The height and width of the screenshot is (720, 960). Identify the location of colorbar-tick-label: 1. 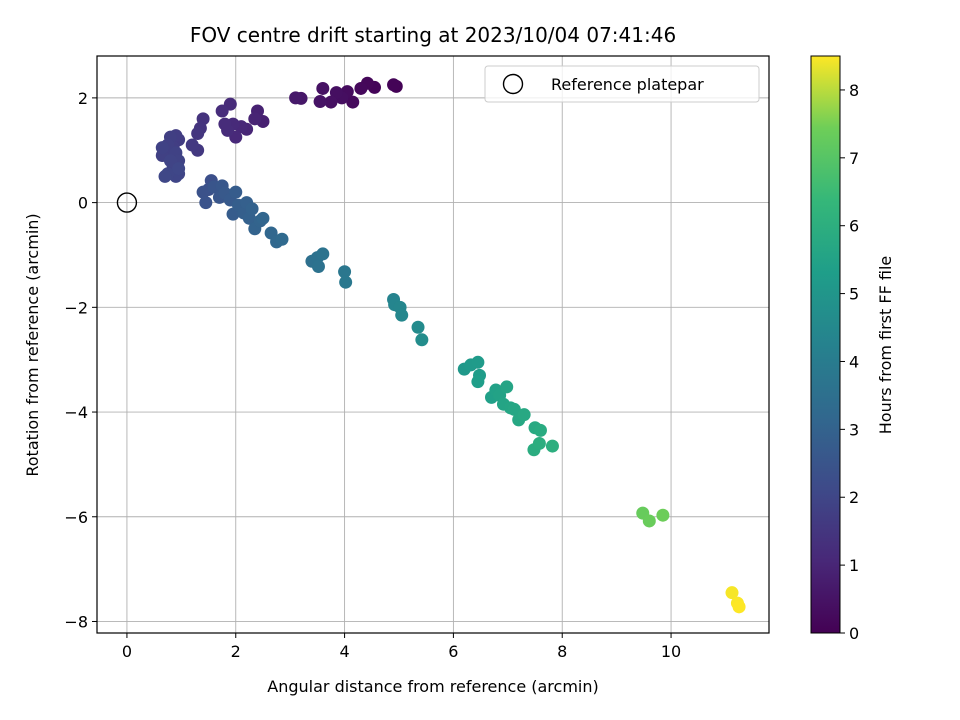
(854, 565).